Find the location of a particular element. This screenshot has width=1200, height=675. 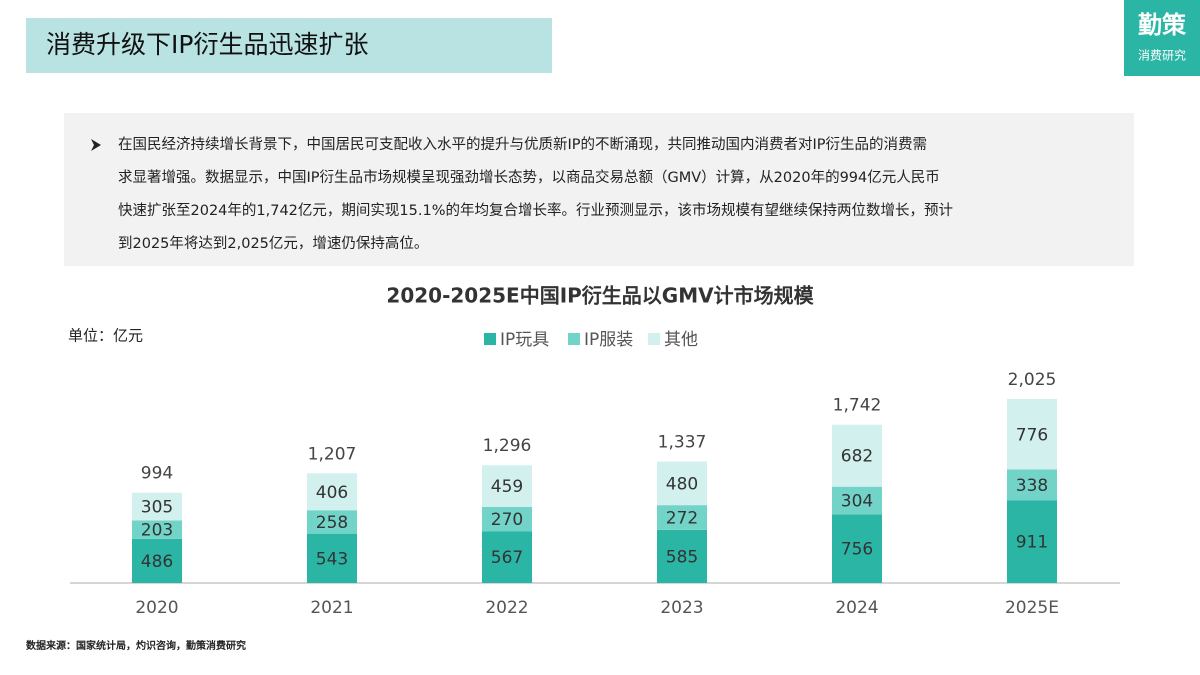

segment-label: 682 is located at coordinates (857, 457).